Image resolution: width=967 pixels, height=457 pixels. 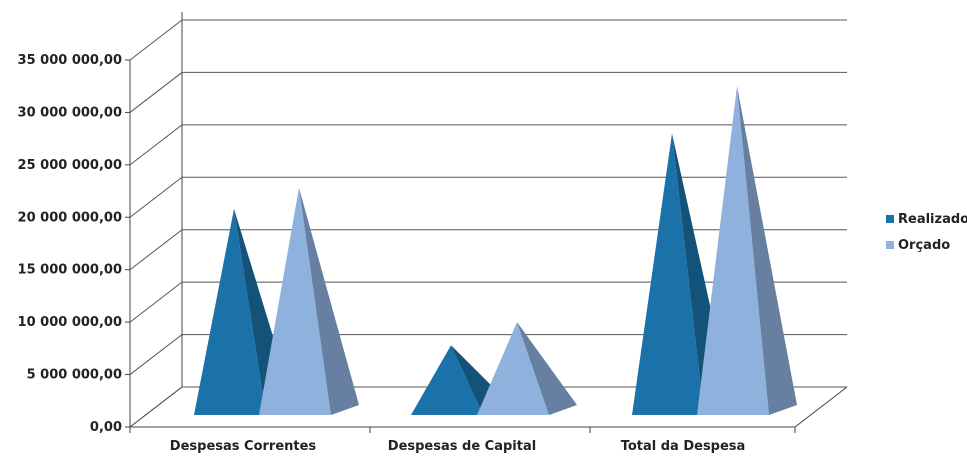 I want to click on y-tick-label: 30 000 000,00, so click(x=70, y=112).